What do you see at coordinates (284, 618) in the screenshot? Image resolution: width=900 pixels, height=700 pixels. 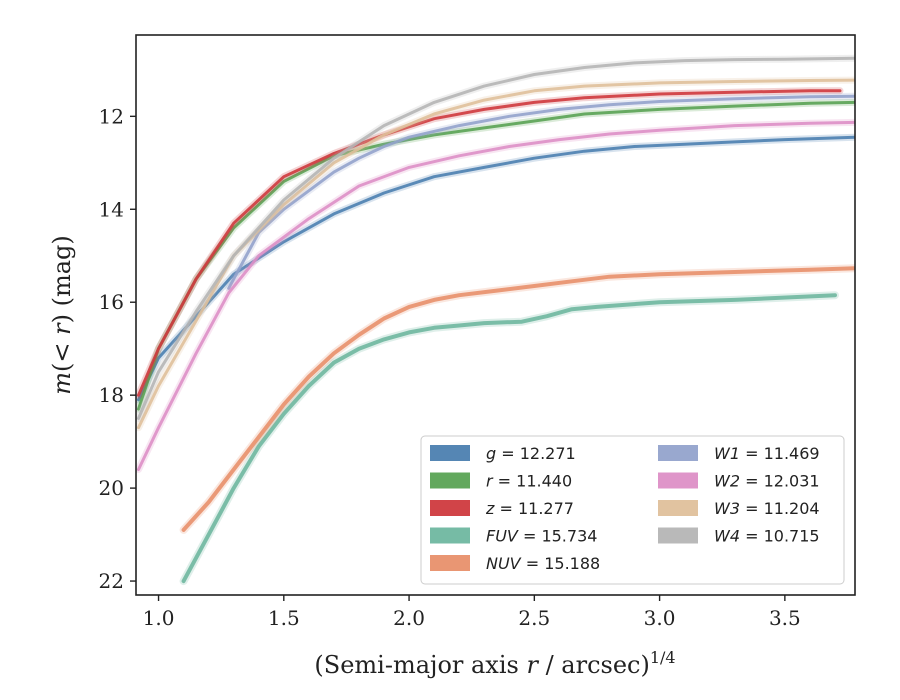 I see `x-tick-label: 1.5` at bounding box center [284, 618].